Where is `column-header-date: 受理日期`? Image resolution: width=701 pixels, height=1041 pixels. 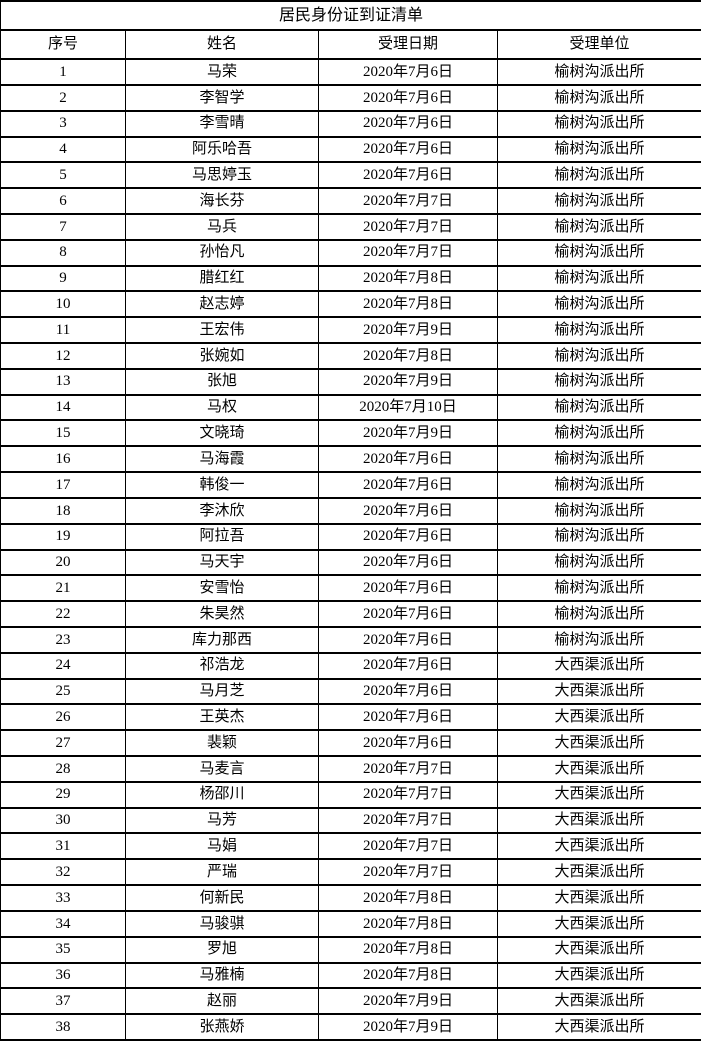
column-header-date: 受理日期 is located at coordinates (408, 45).